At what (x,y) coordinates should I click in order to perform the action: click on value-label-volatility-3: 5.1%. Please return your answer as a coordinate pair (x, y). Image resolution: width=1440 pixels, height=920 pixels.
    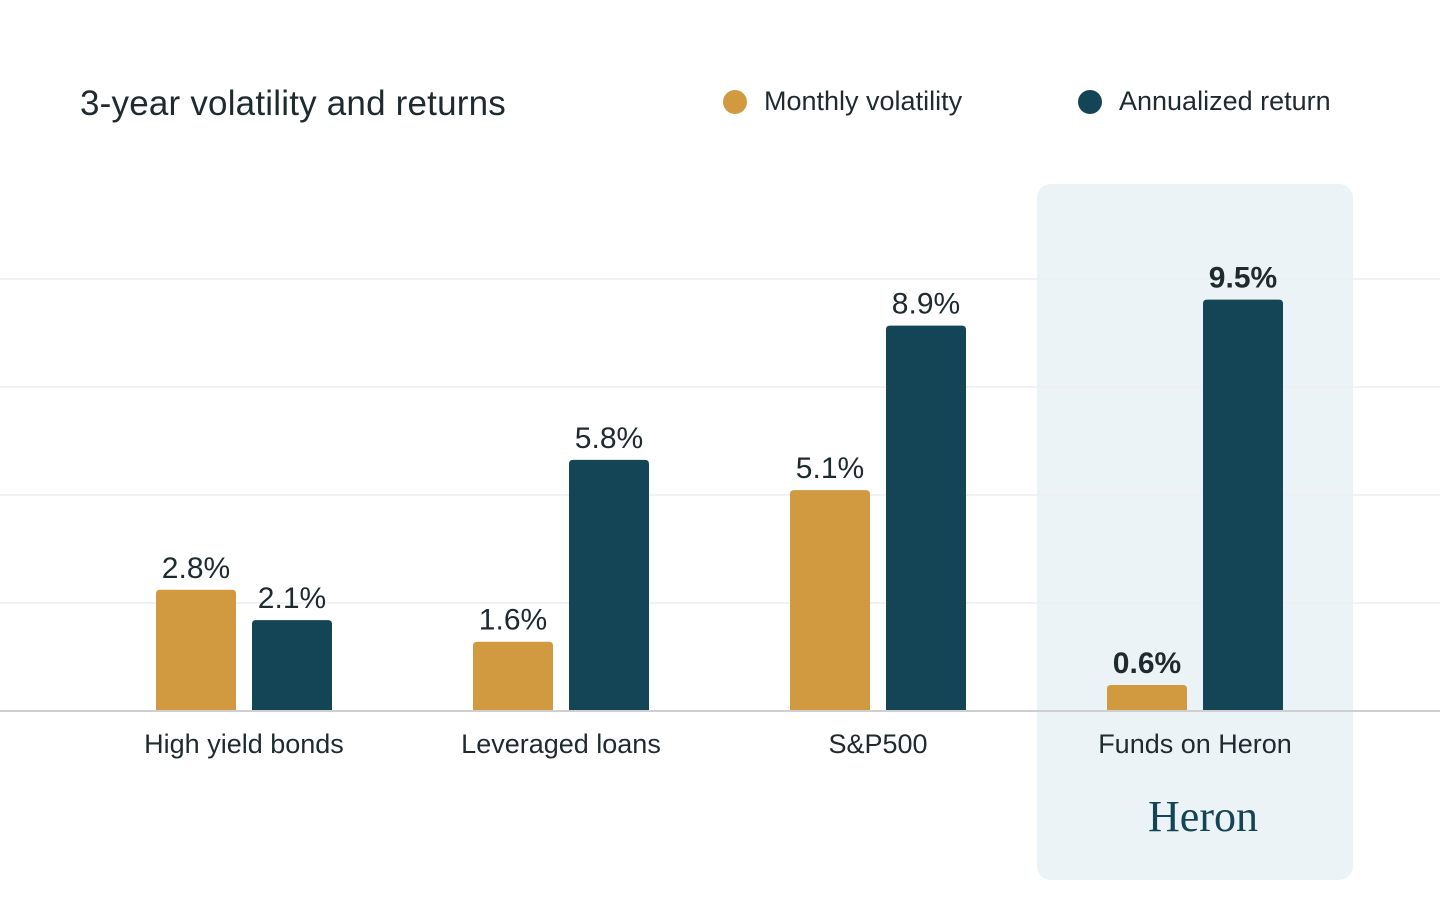
    Looking at the image, I should click on (830, 468).